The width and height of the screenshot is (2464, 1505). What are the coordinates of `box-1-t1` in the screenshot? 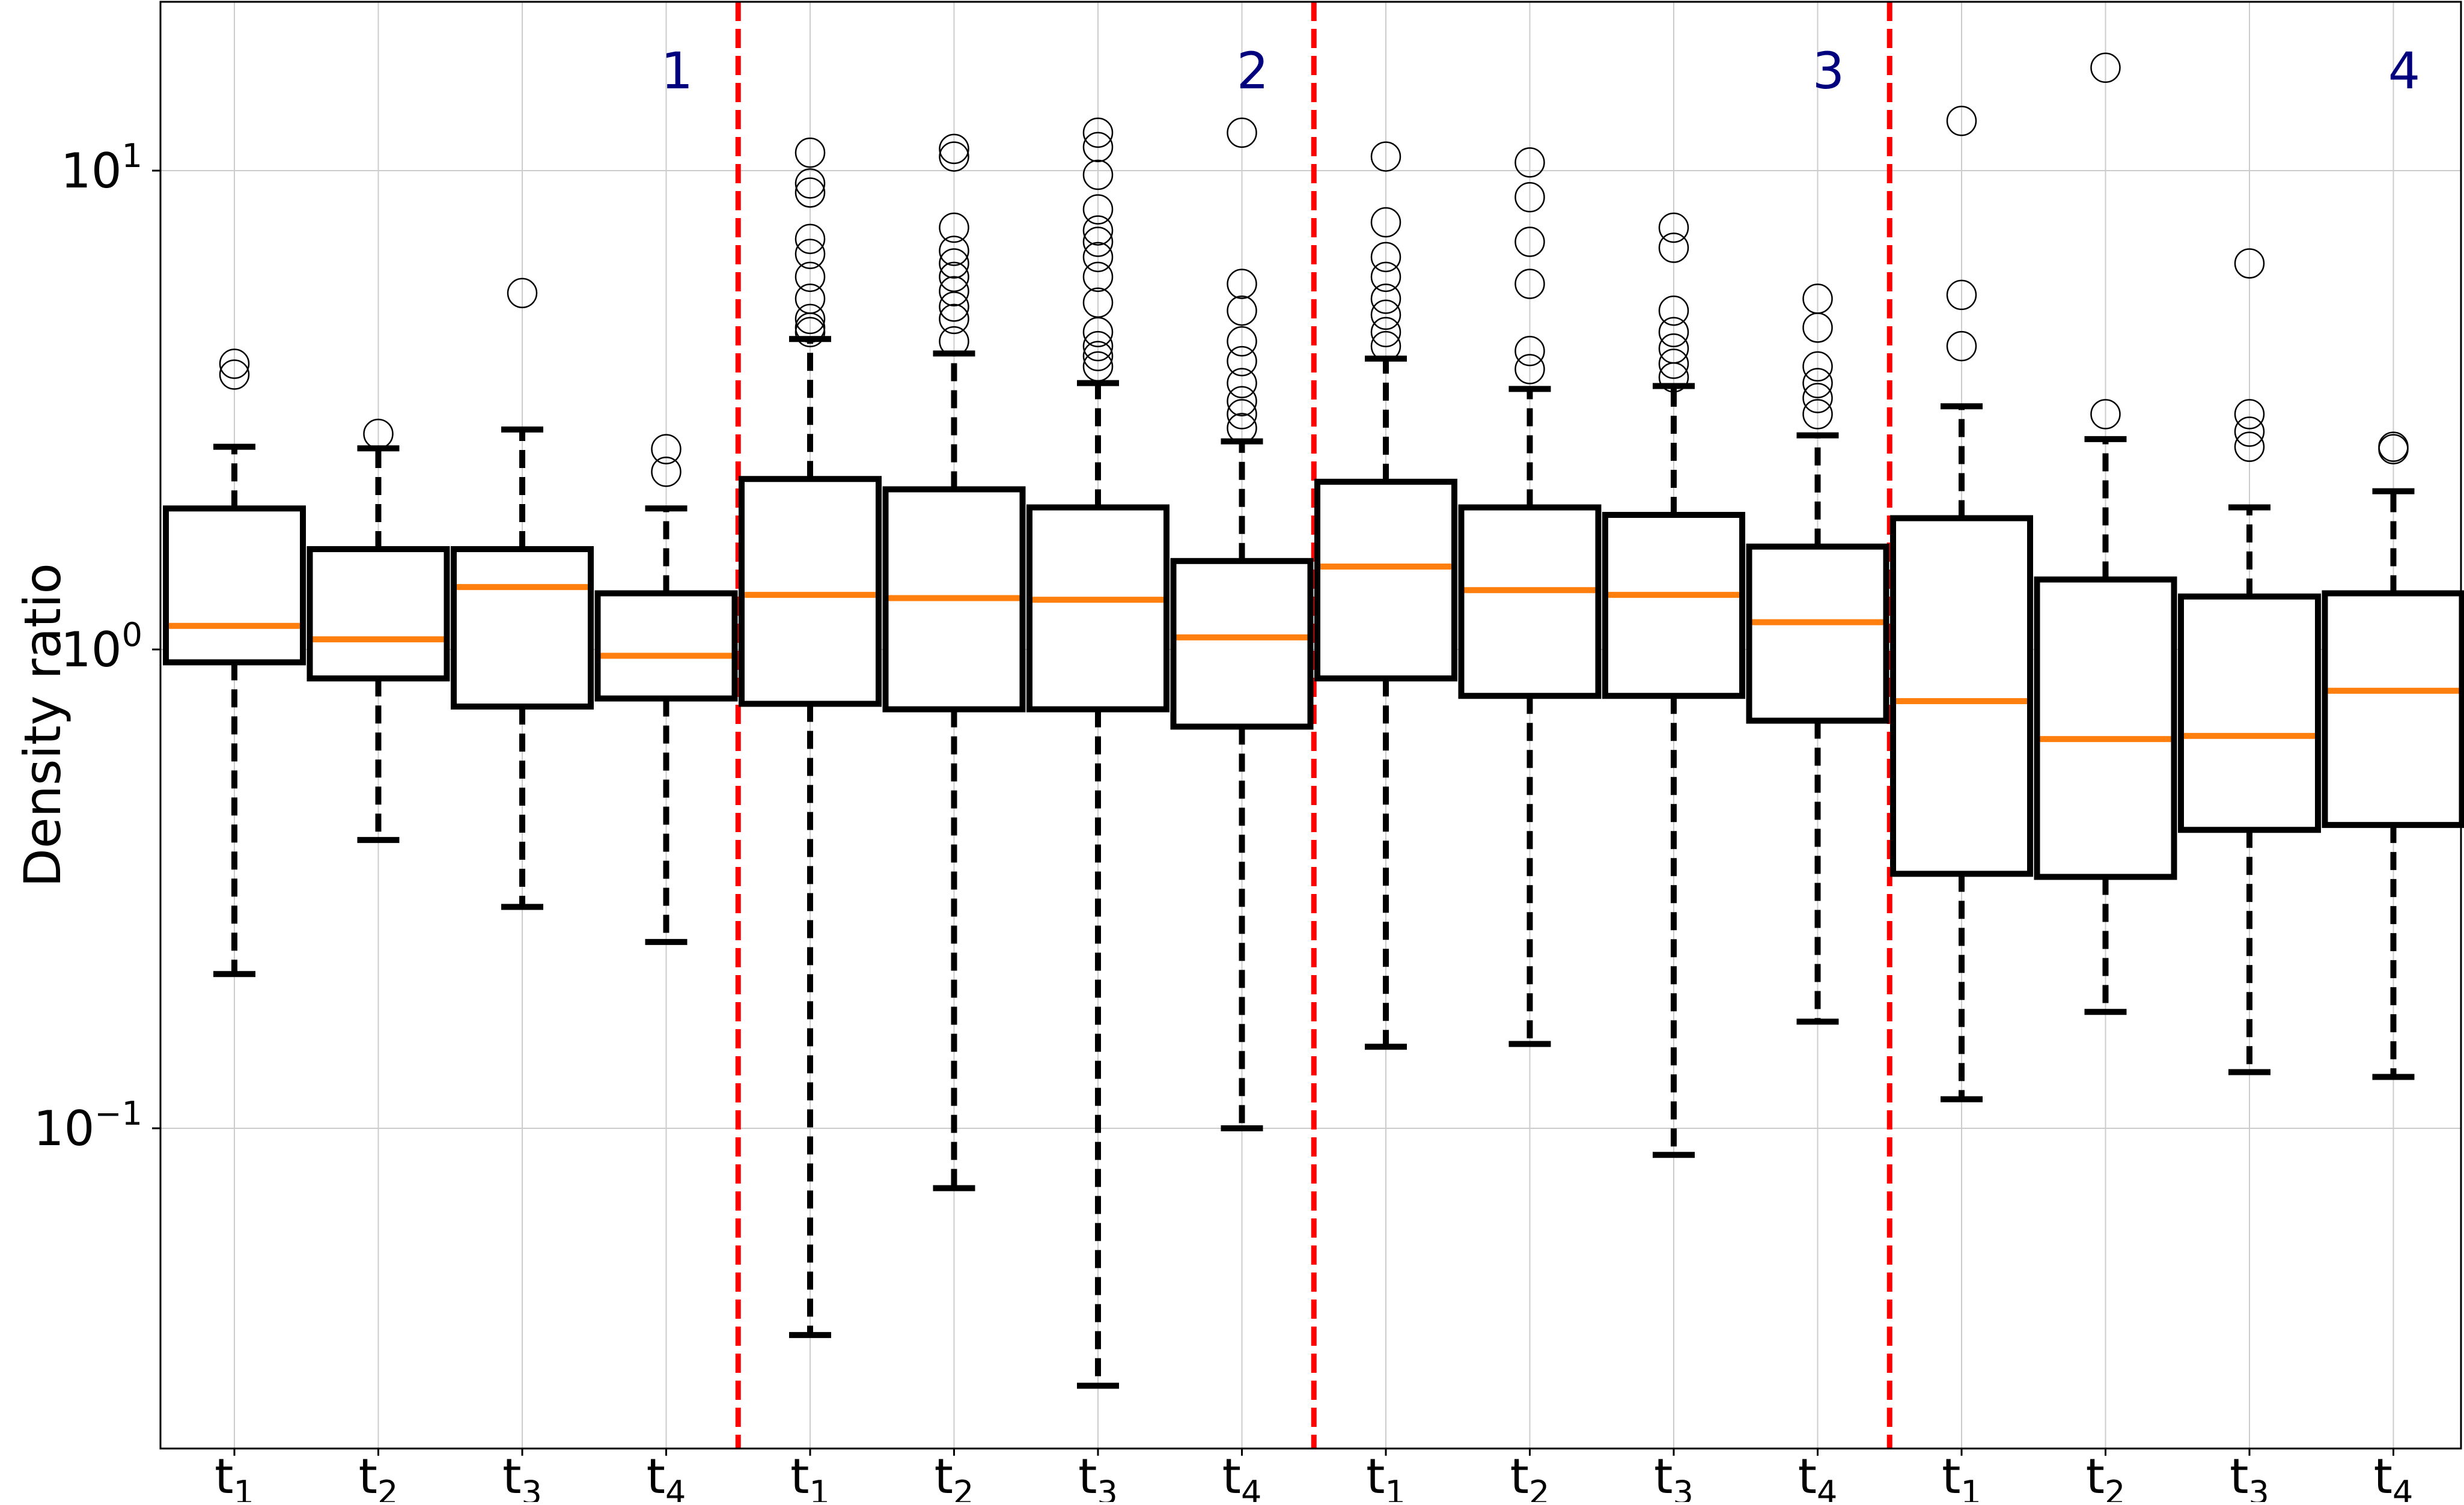 It's located at (234, 662).